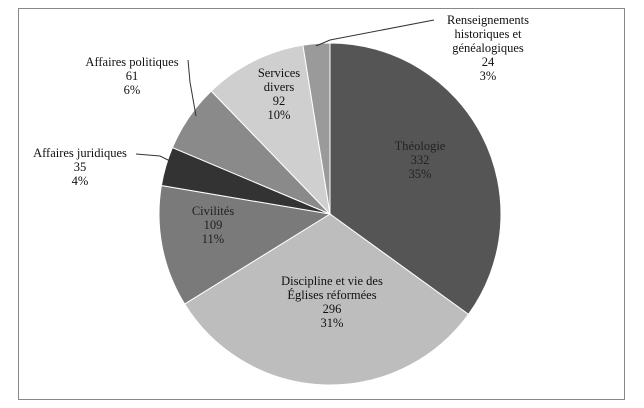  What do you see at coordinates (420, 146) in the screenshot?
I see `label-name: Théologie` at bounding box center [420, 146].